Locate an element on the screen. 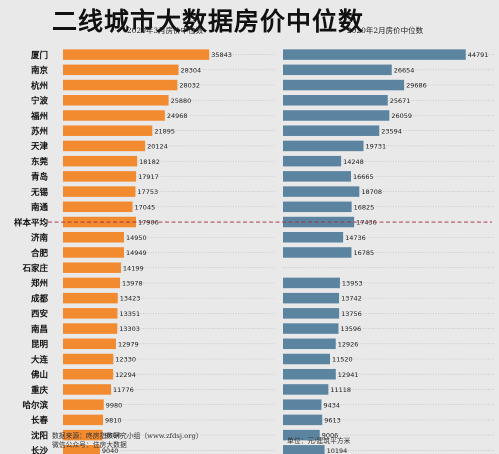 This screenshot has height=454, width=499. category-label: 杭州 is located at coordinates (39, 85).